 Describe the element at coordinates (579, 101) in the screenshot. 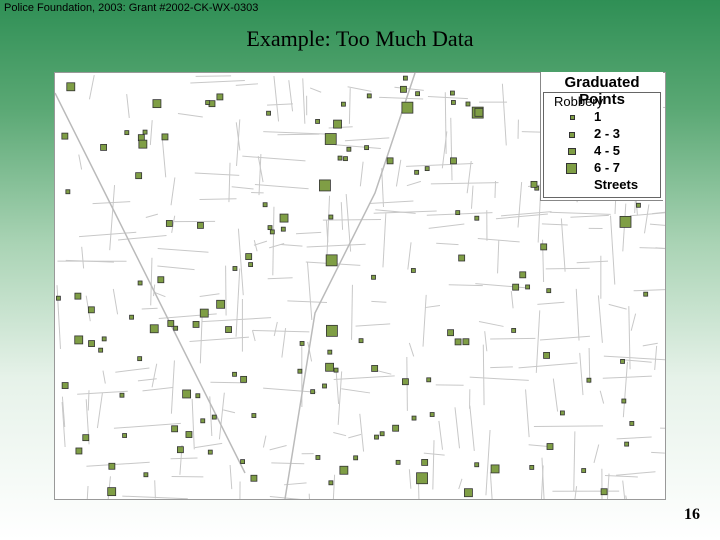

I see `legend-subtitle: Robbery` at that location.